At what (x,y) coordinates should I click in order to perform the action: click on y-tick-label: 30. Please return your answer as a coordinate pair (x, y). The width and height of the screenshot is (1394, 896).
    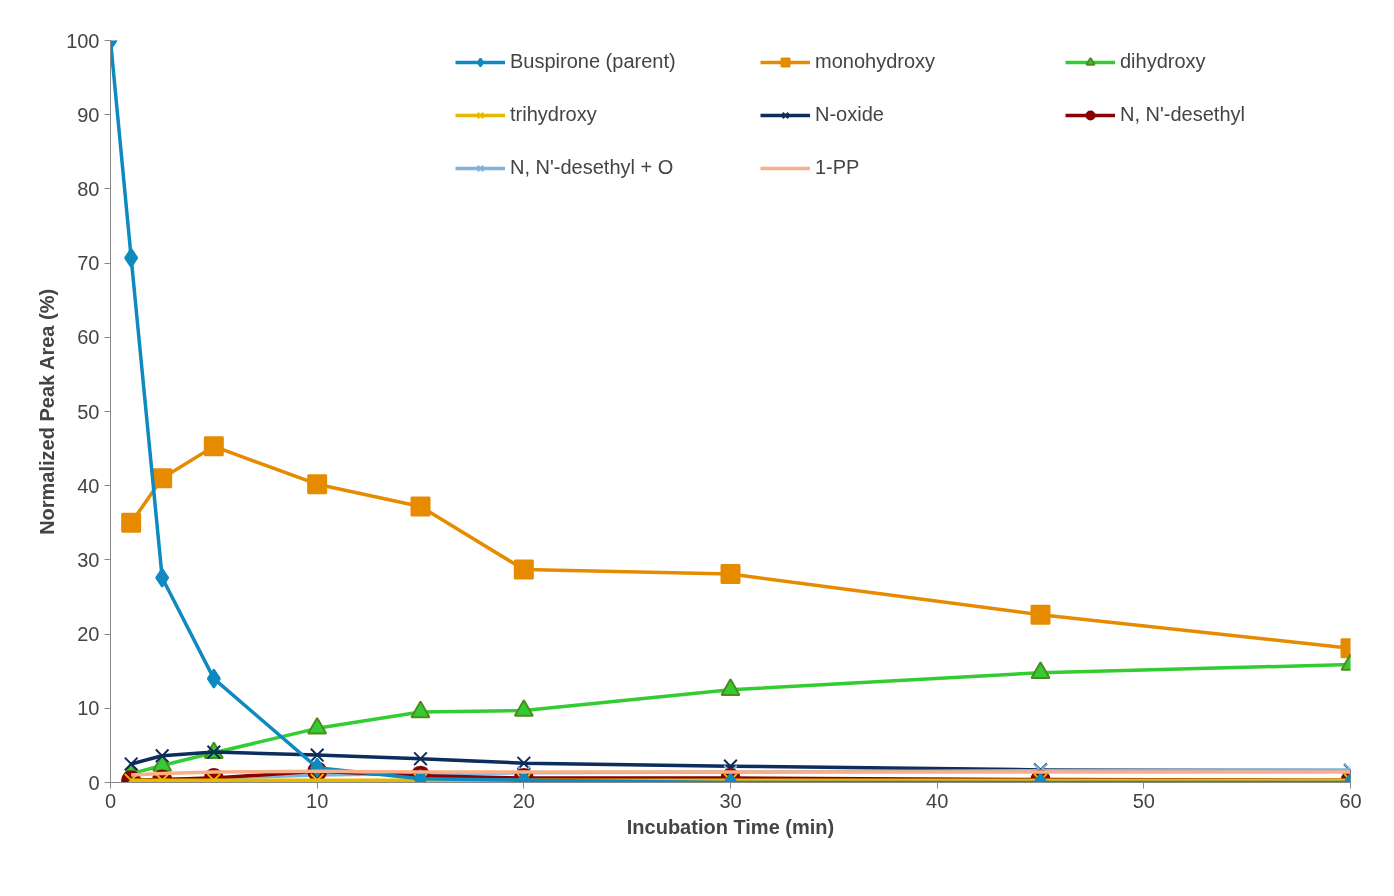
    Looking at the image, I should click on (88, 559).